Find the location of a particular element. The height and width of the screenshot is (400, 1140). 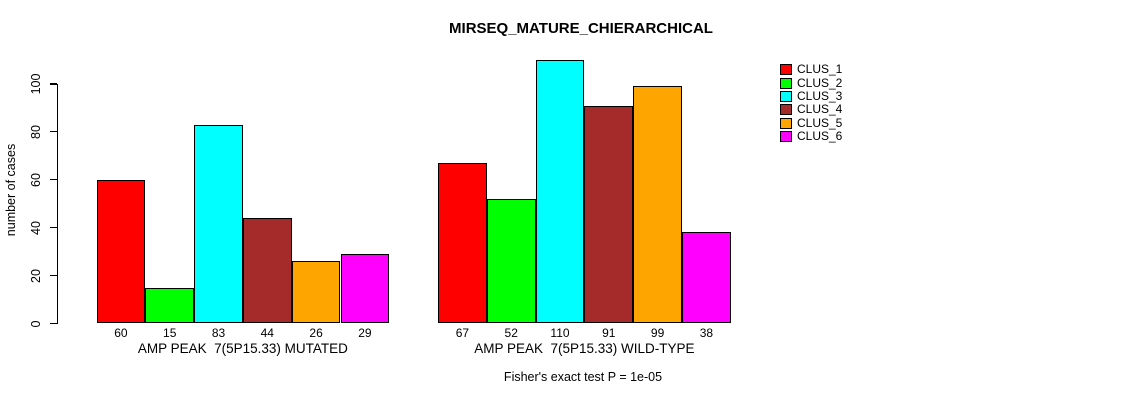

legend-label: CLUS_2 is located at coordinates (820, 82).